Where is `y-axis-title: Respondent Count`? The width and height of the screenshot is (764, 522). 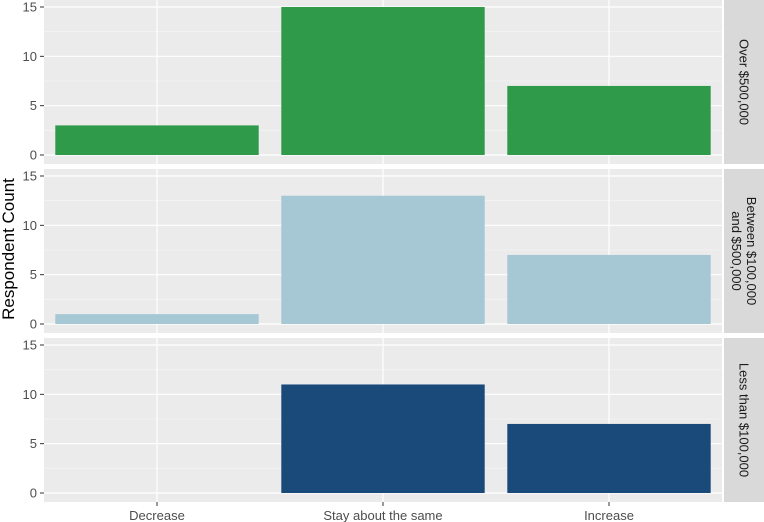 y-axis-title: Respondent Count is located at coordinates (9, 249).